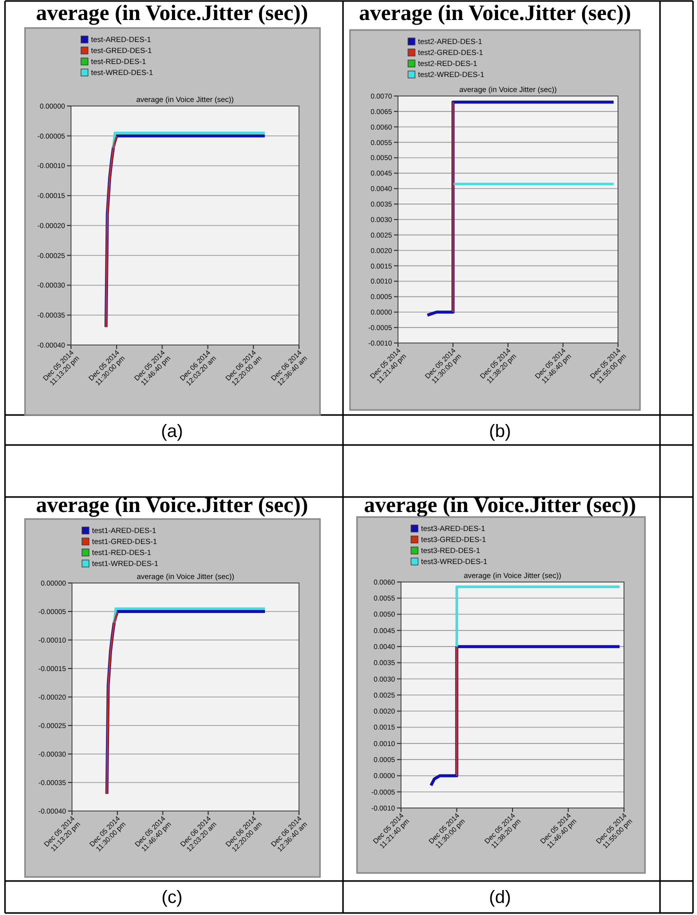 Image resolution: width=697 pixels, height=915 pixels. I want to click on text: (c), so click(172, 897).